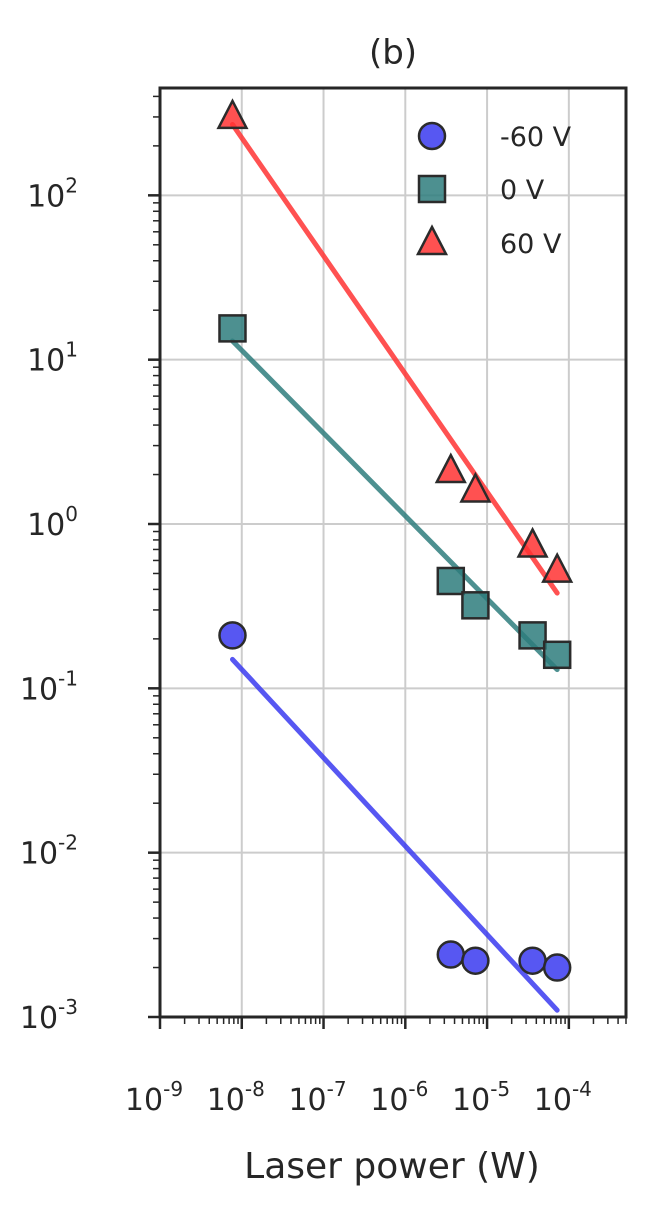 Image resolution: width=654 pixels, height=1216 pixels. I want to click on y-tick-label: 10⁻¹, so click(49, 686).